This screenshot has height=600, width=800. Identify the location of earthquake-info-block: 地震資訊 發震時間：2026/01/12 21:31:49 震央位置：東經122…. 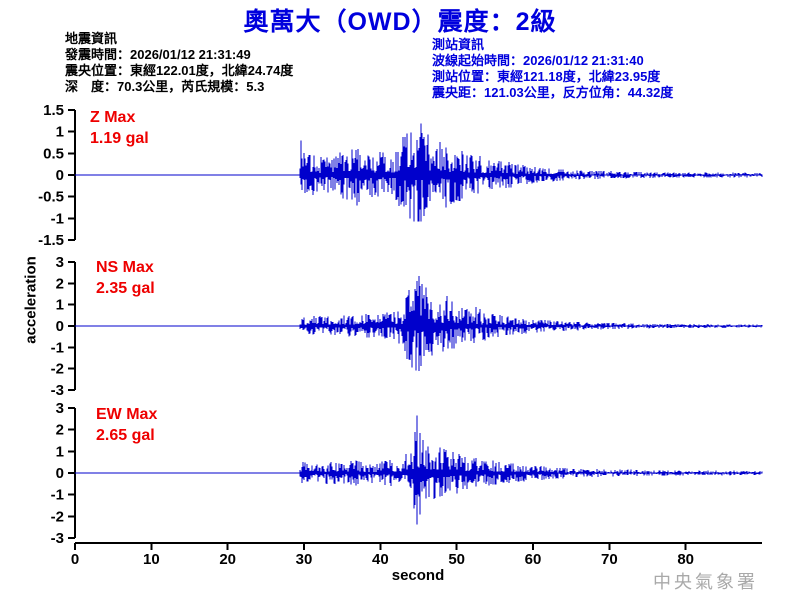
(179, 63).